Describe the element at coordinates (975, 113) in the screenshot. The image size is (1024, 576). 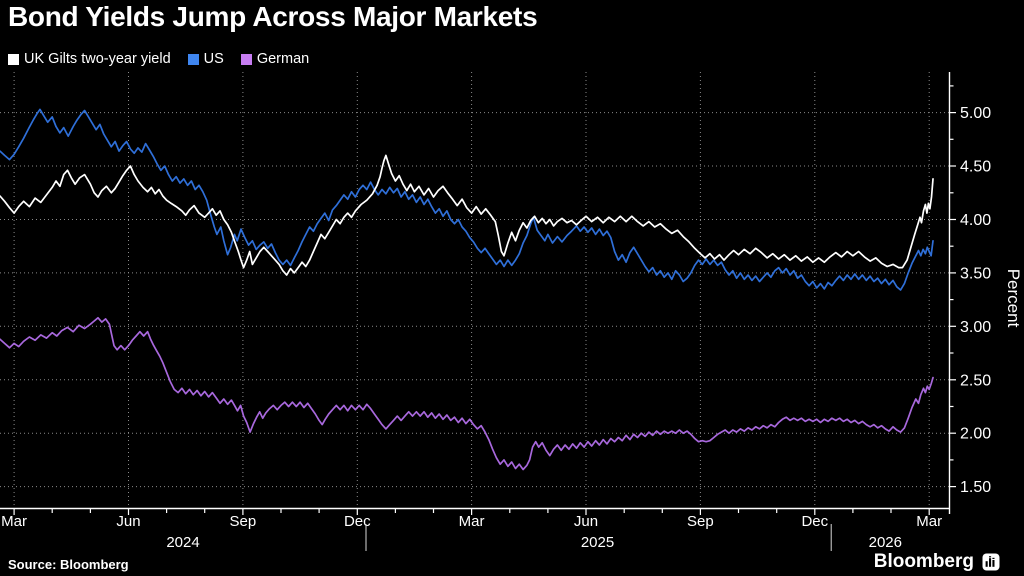
I see `y-tick-label: 5.00` at that location.